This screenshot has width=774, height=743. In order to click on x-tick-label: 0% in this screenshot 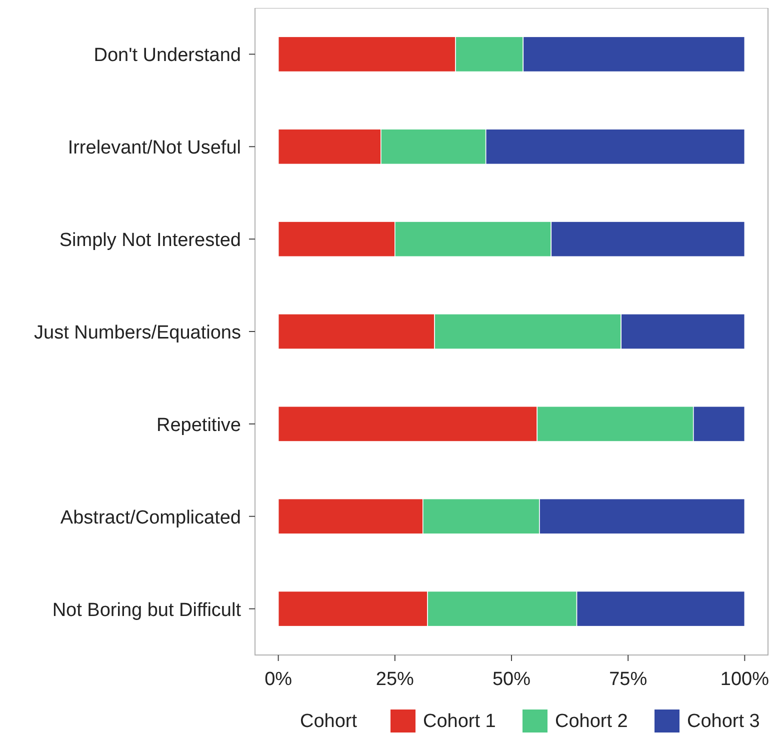, I will do `click(278, 679)`.